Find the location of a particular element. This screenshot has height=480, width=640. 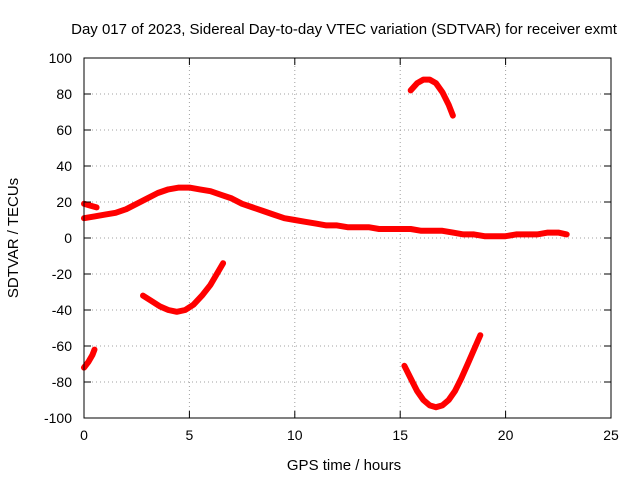

series-early-low-arc is located at coordinates (89, 358).